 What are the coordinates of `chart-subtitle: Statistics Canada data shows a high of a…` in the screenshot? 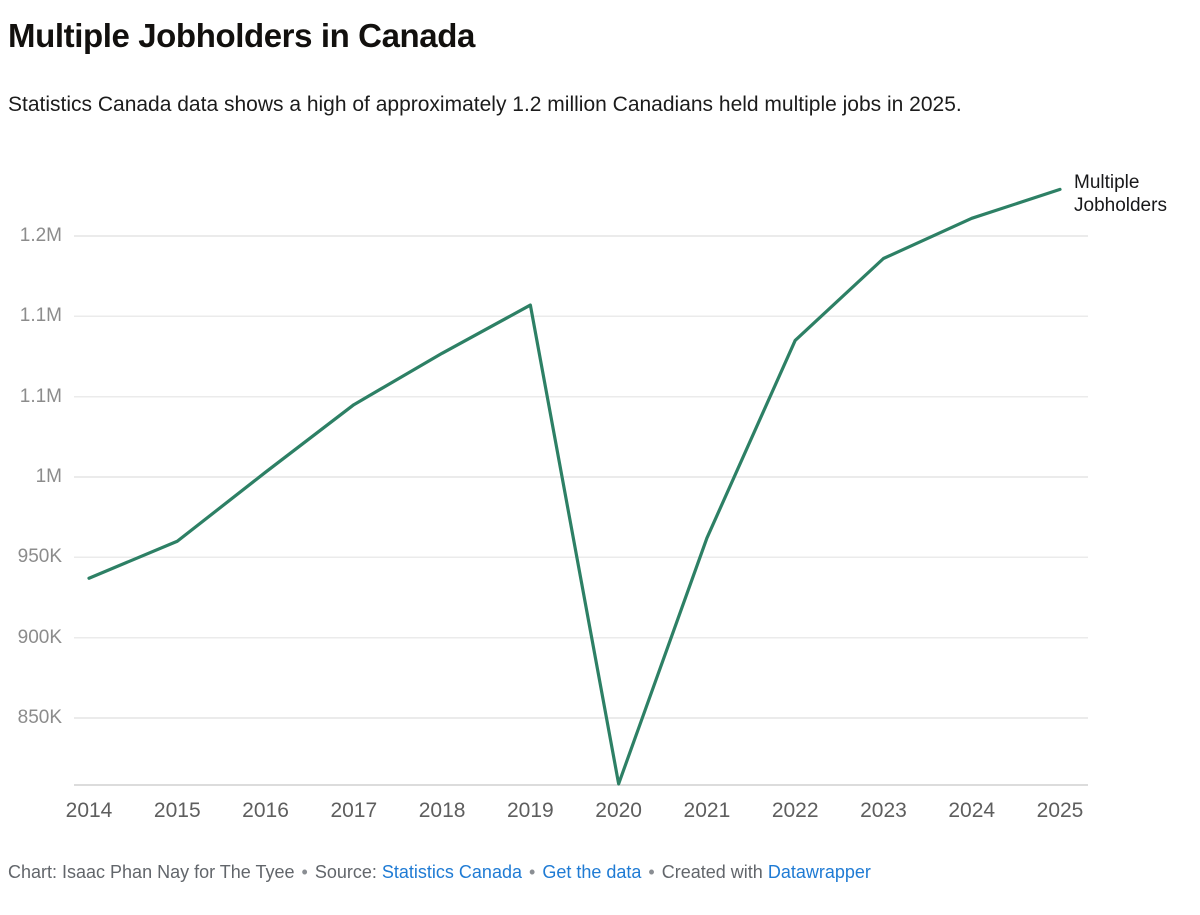 It's located at (485, 104).